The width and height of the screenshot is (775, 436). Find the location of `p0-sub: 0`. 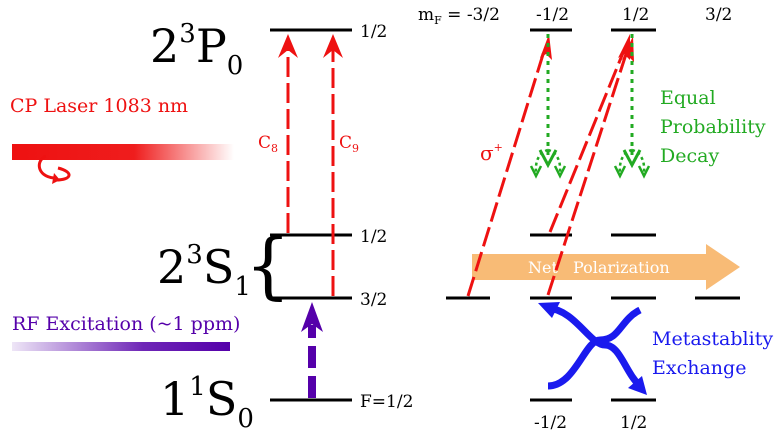

p0-sub: 0 is located at coordinates (235, 66).